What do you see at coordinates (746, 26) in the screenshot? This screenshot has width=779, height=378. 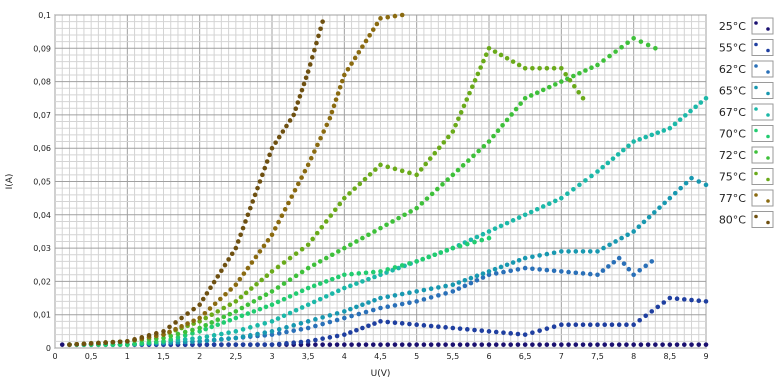 I see `legend-item: 25°C` at bounding box center [746, 26].